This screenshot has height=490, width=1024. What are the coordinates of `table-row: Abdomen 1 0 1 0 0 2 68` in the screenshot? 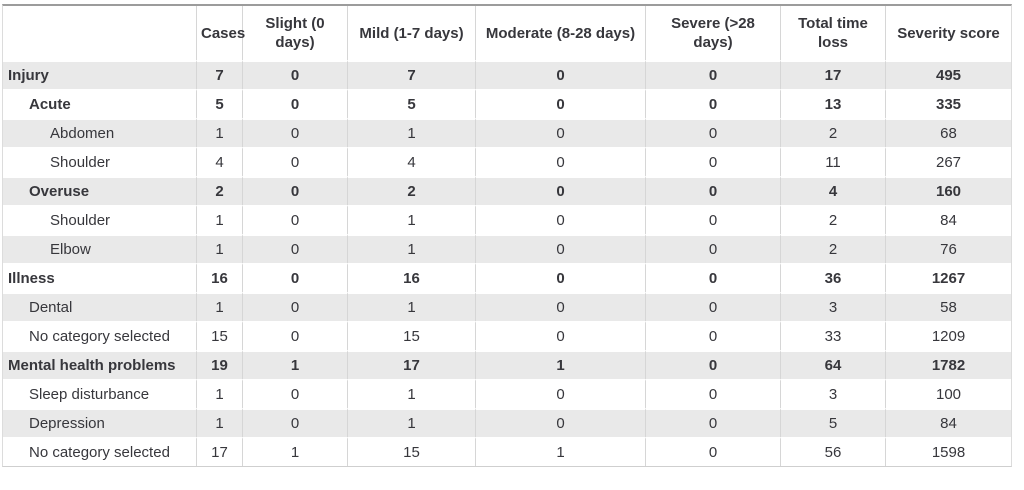 It's located at (507, 132).